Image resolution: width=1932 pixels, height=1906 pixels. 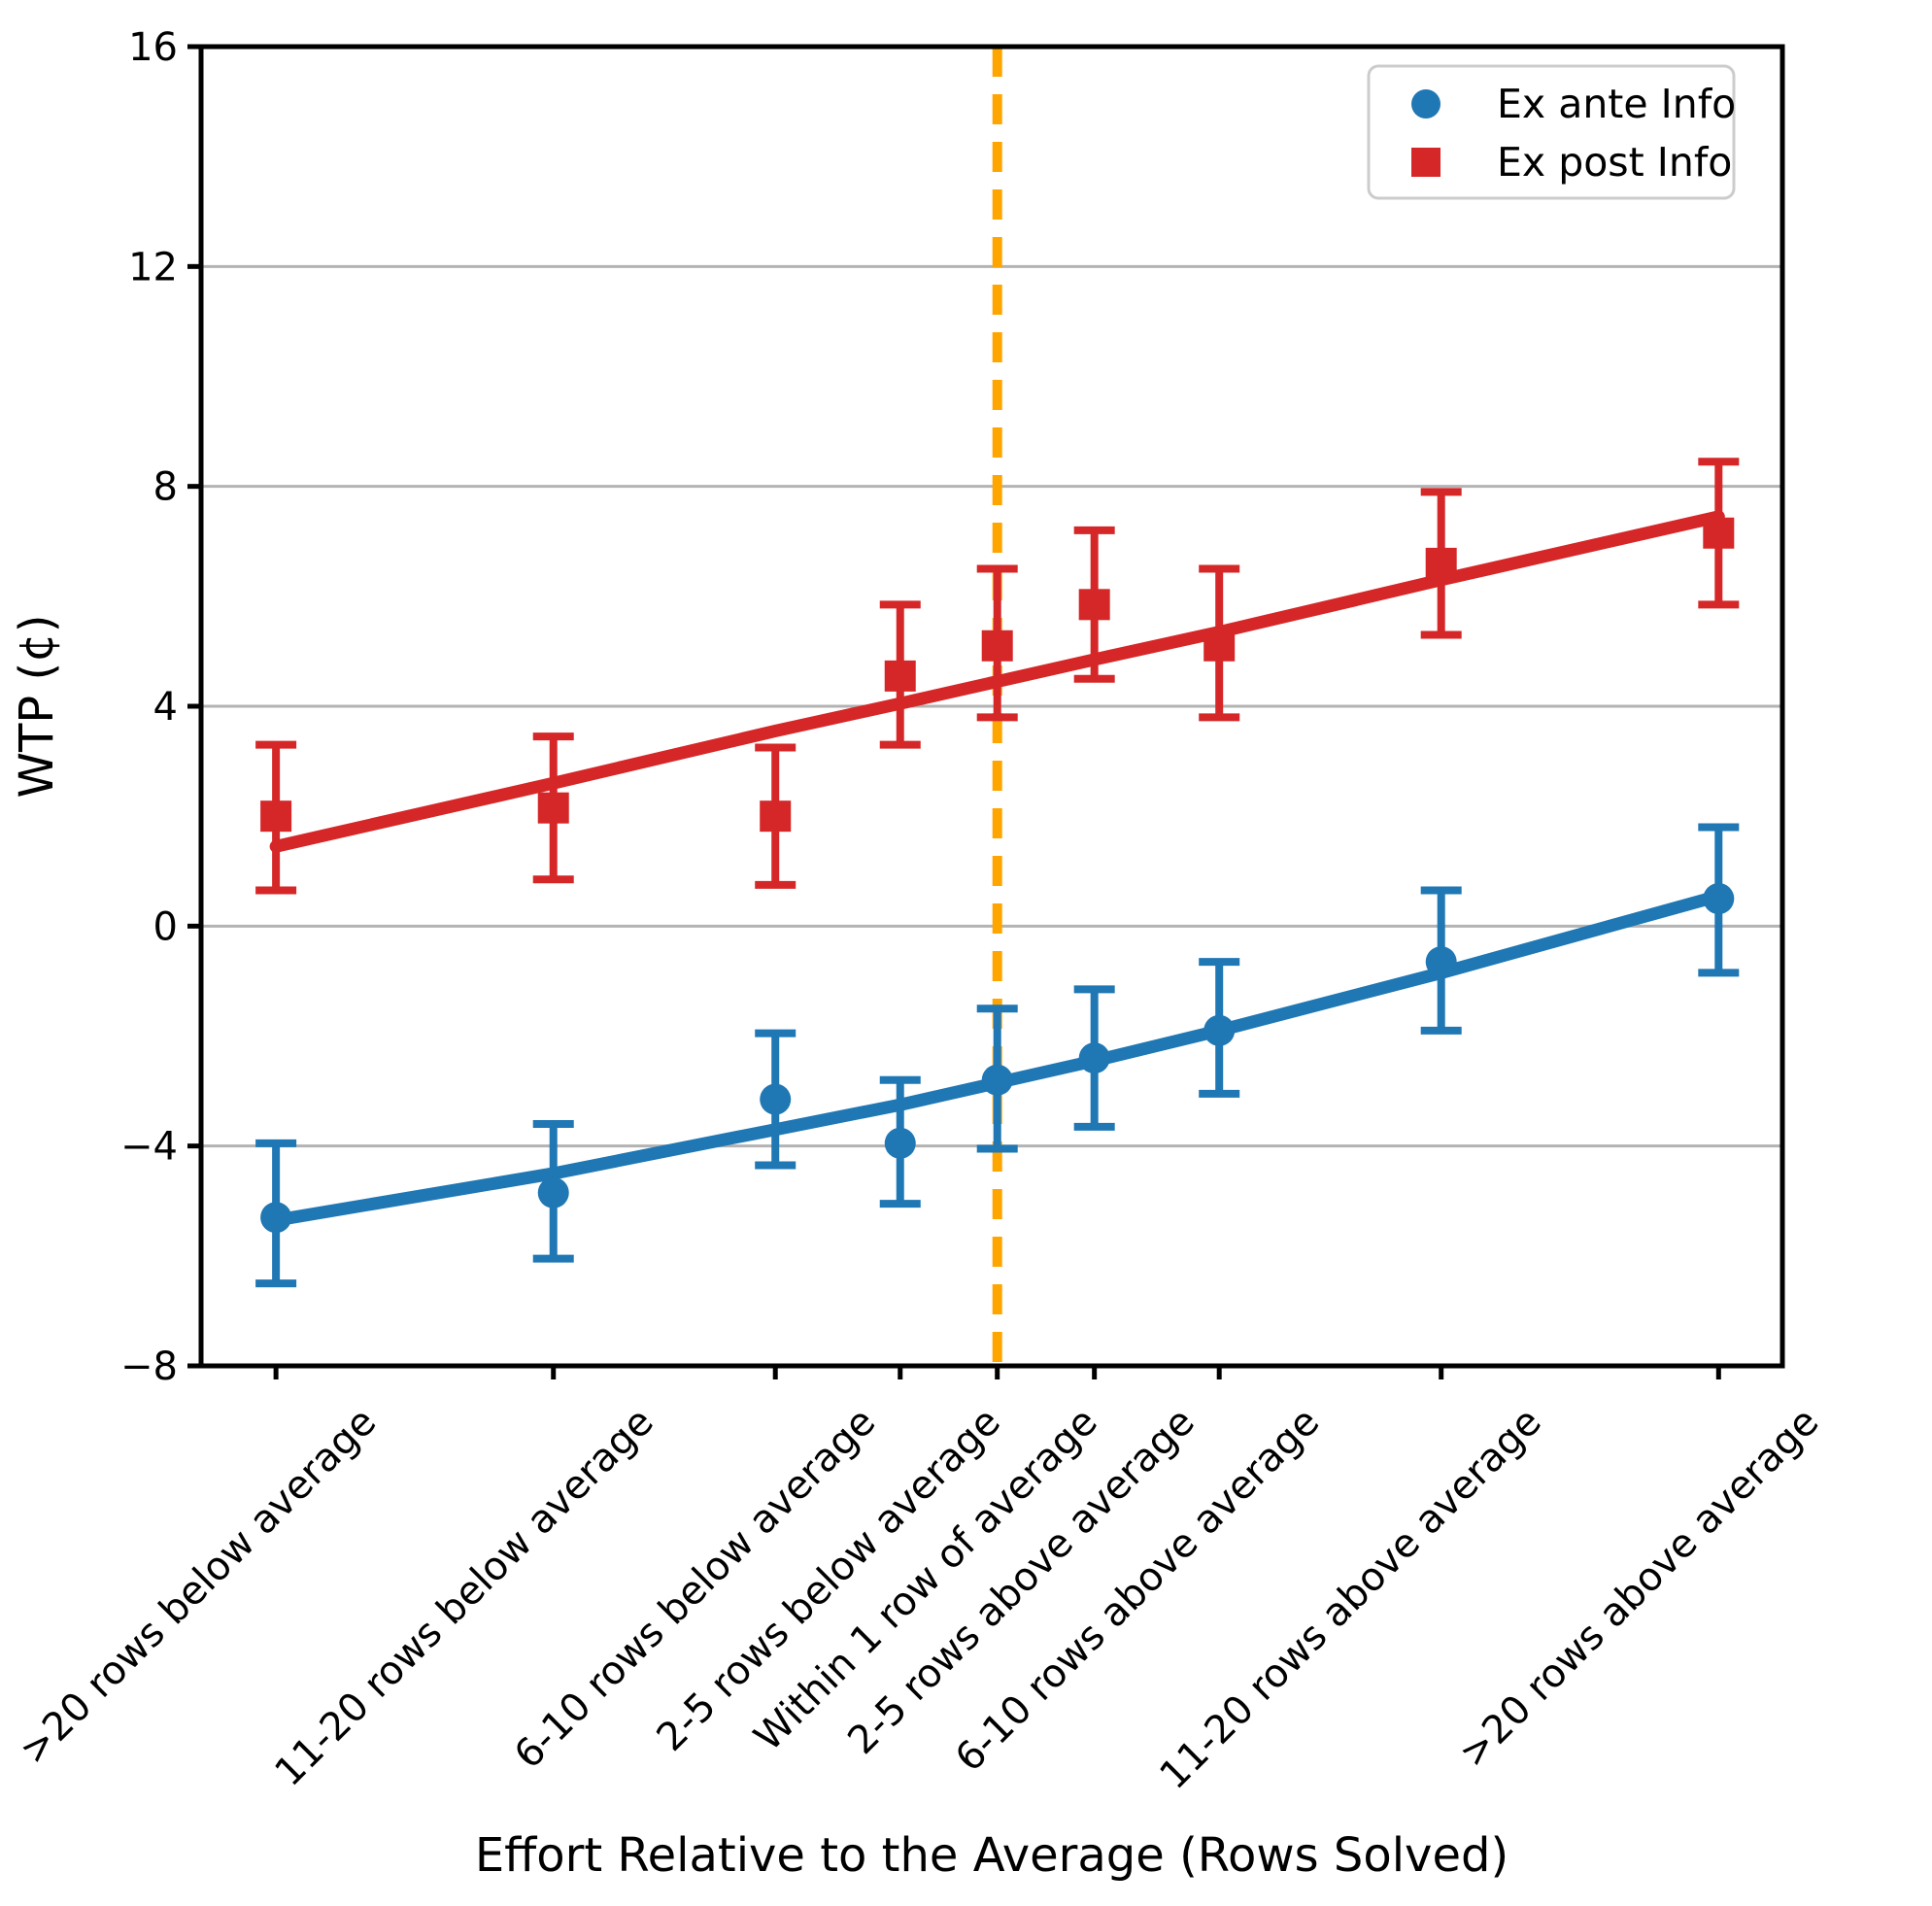 What do you see at coordinates (153, 267) in the screenshot?
I see `y-tick-label: 12` at bounding box center [153, 267].